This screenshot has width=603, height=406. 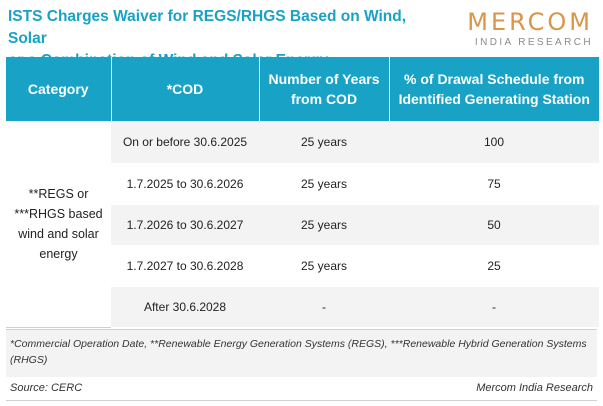 I want to click on cod-cell: 1.7.2026 to 30.6.2027, so click(x=185, y=225).